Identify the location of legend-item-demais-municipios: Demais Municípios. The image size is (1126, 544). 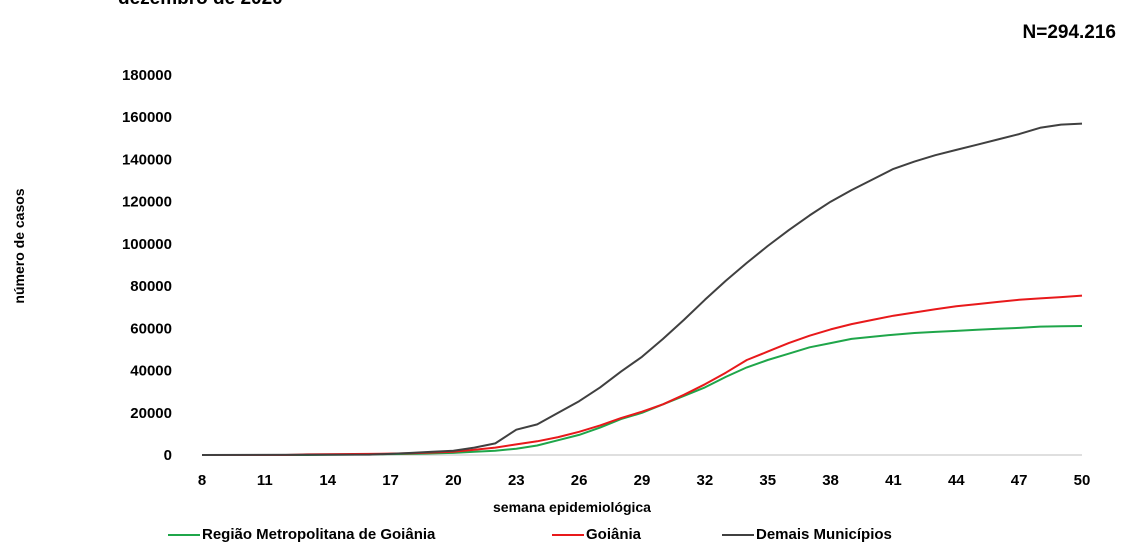
(807, 534).